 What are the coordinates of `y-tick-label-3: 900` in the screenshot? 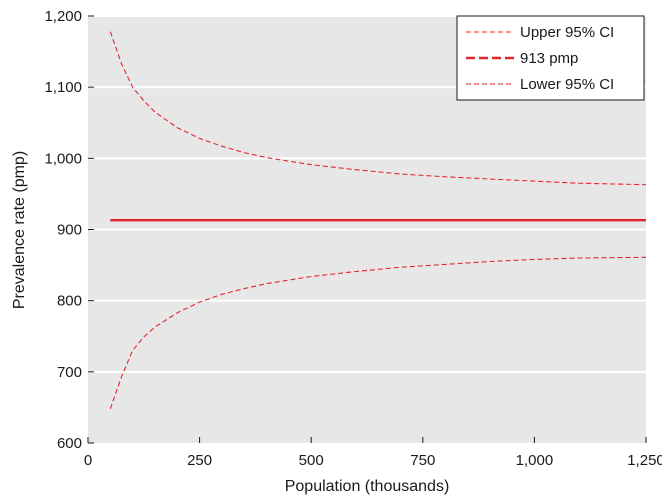 It's located at (69, 230).